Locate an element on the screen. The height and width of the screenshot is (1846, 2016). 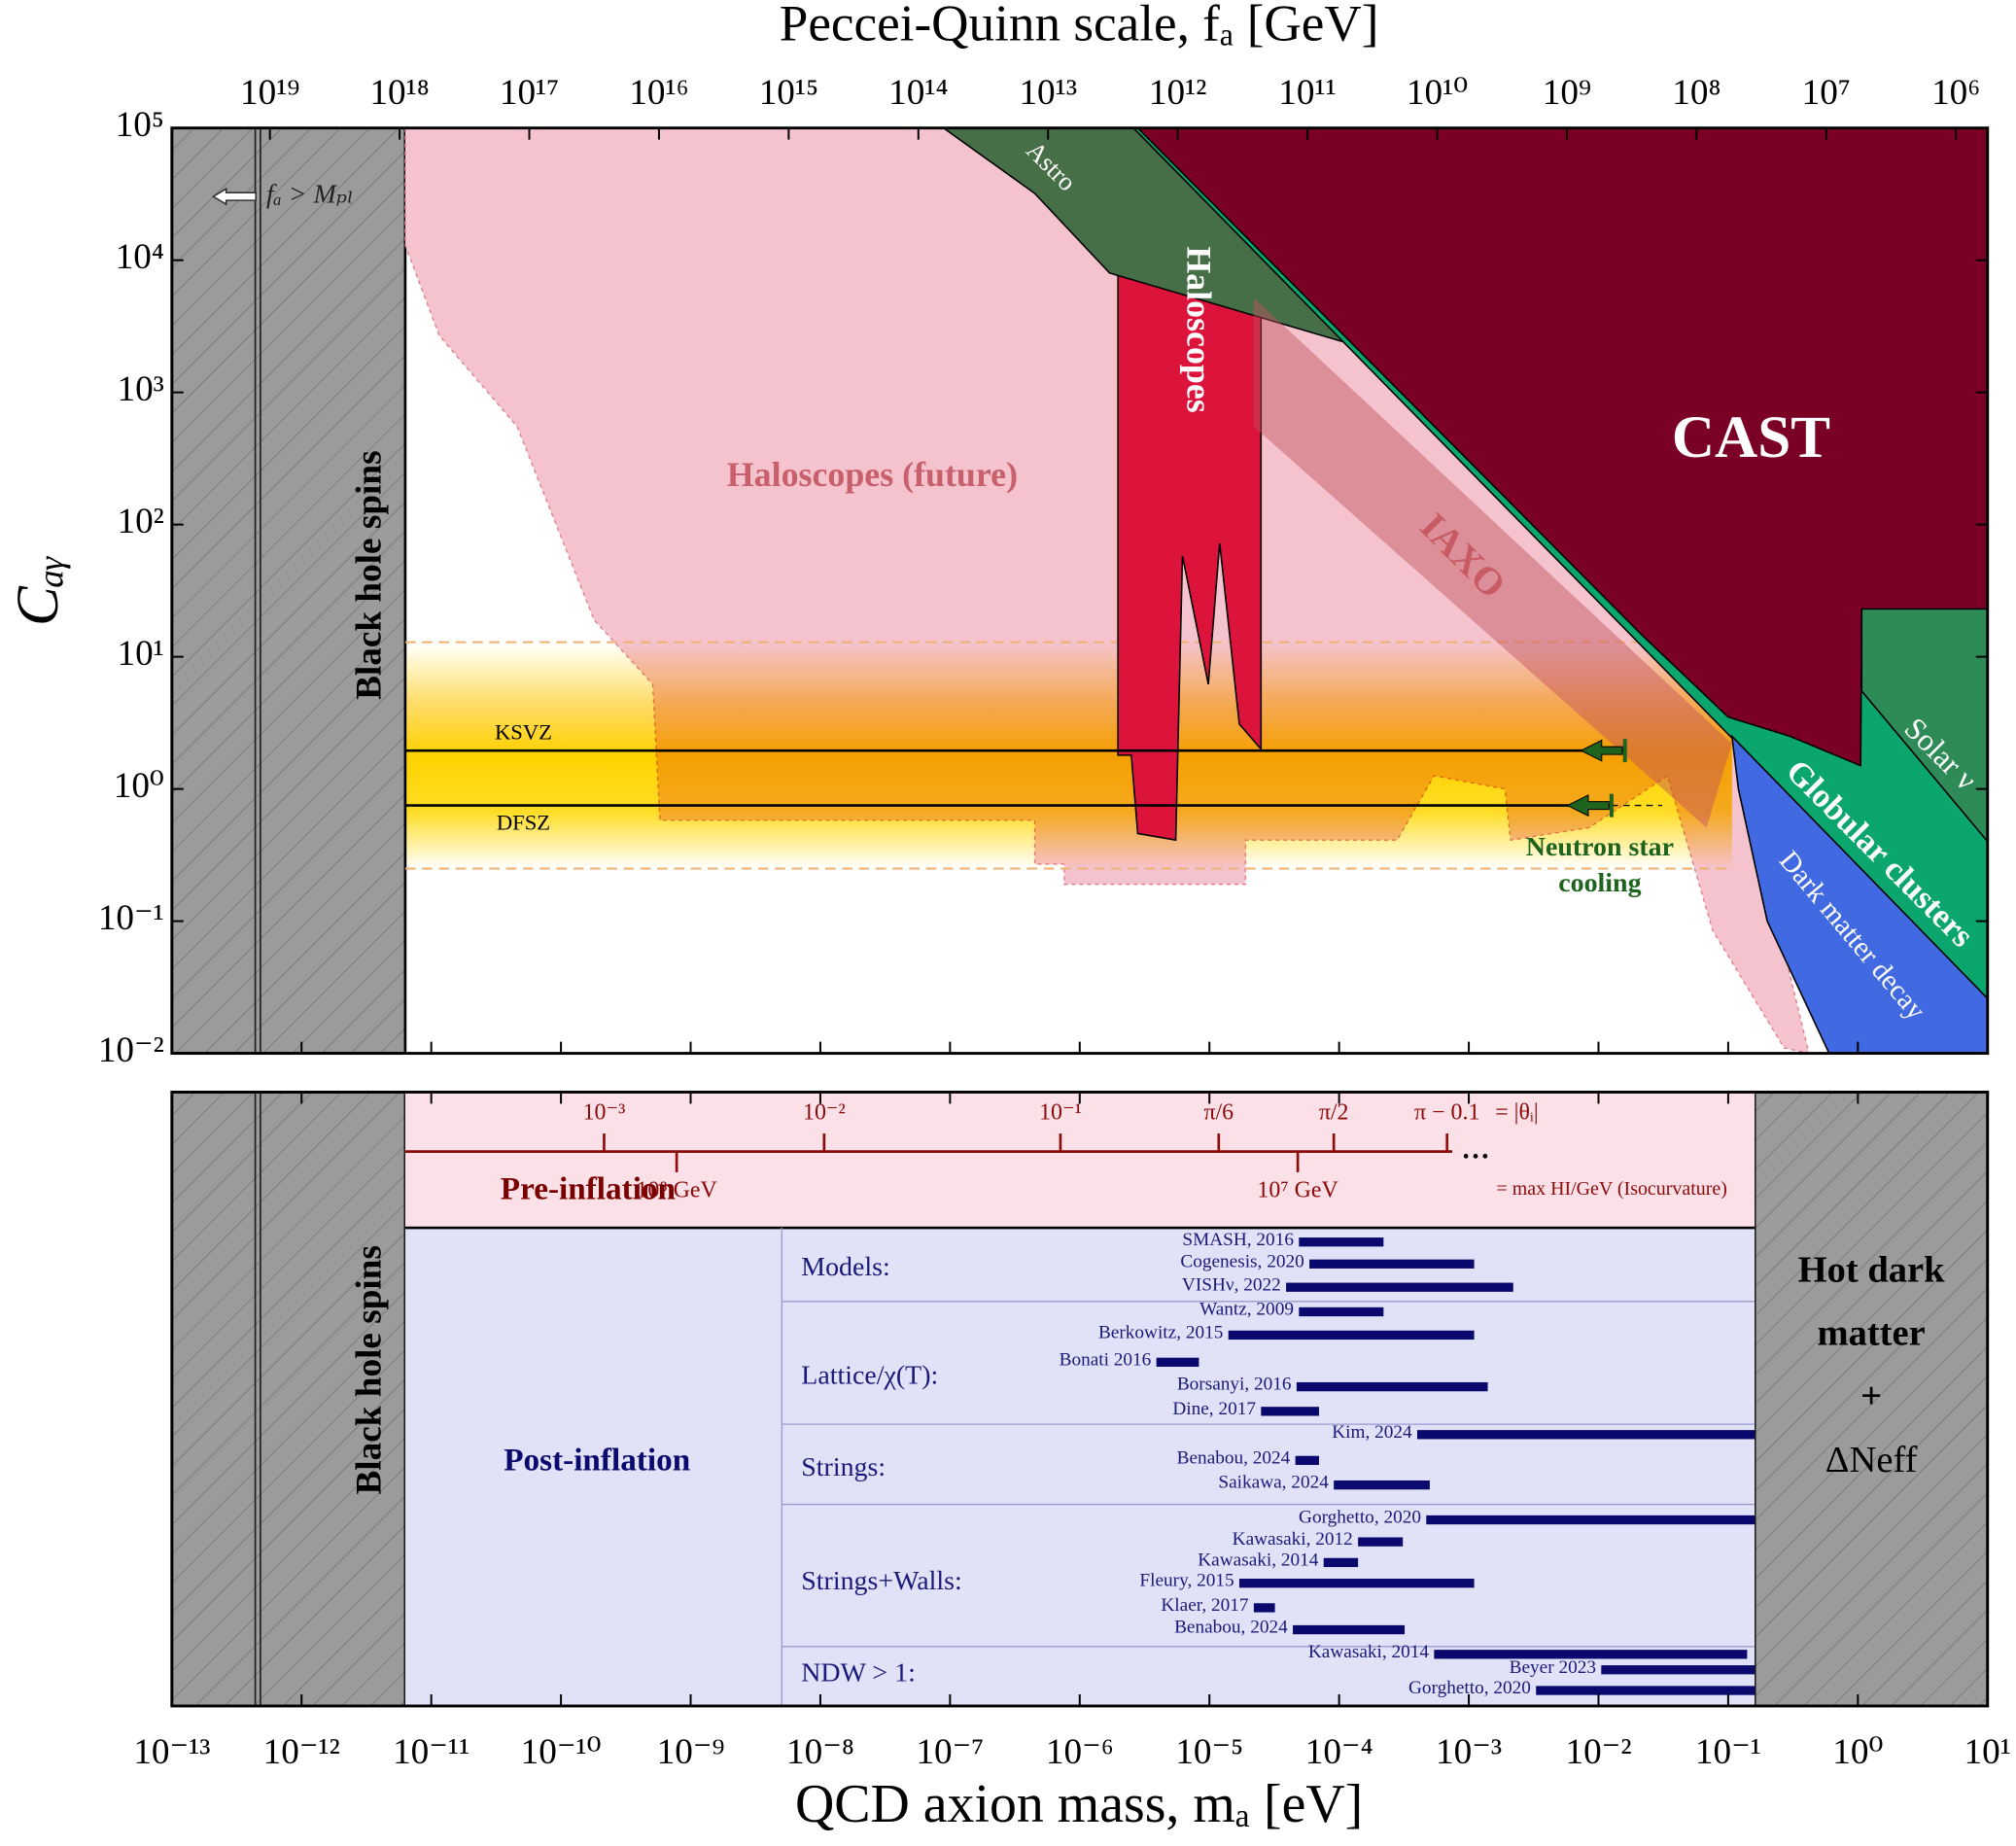
x2-tick-label: 10⁸ is located at coordinates (1696, 93).